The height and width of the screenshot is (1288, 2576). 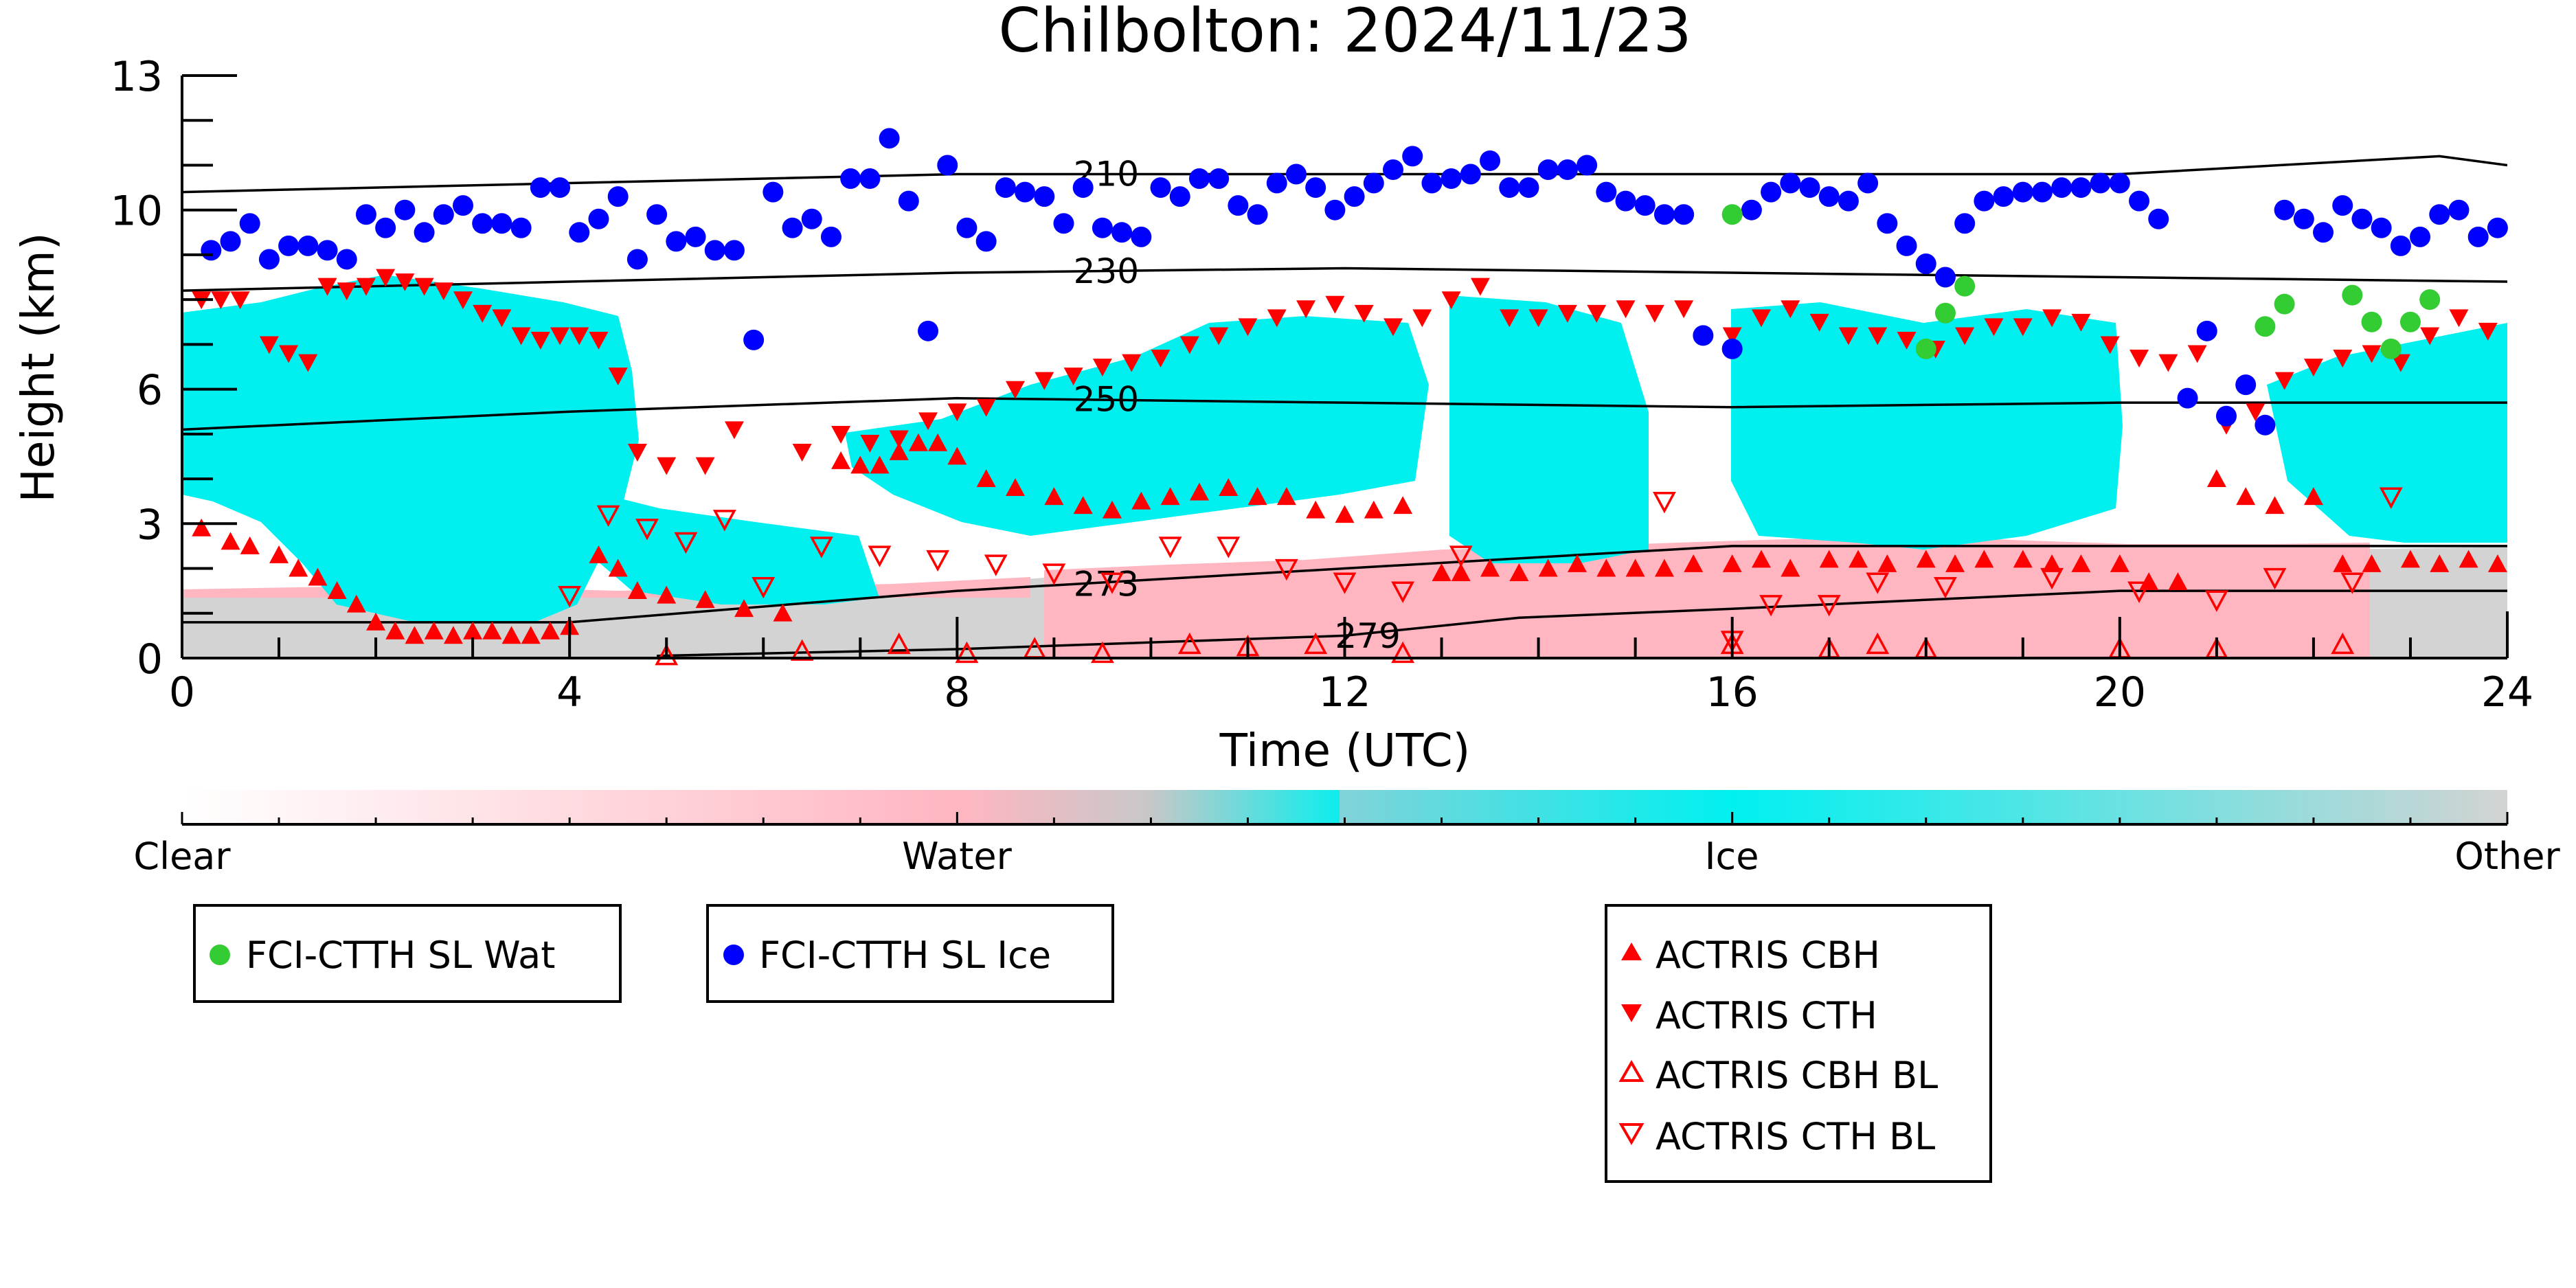 I want to click on y-tick-label: 13, so click(x=137, y=77).